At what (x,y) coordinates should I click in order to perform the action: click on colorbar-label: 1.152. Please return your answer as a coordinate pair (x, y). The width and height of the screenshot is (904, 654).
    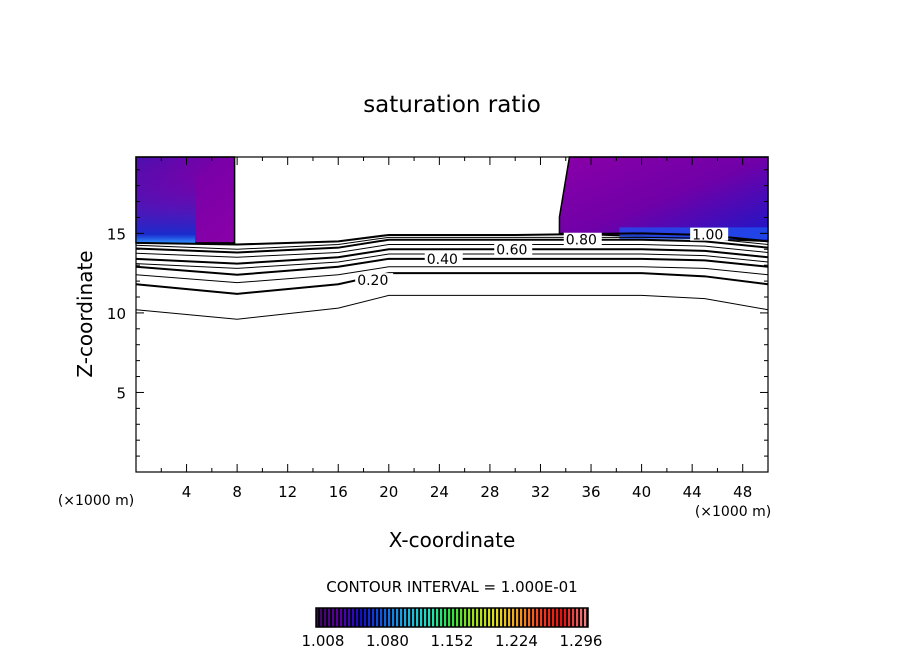
    Looking at the image, I should click on (452, 641).